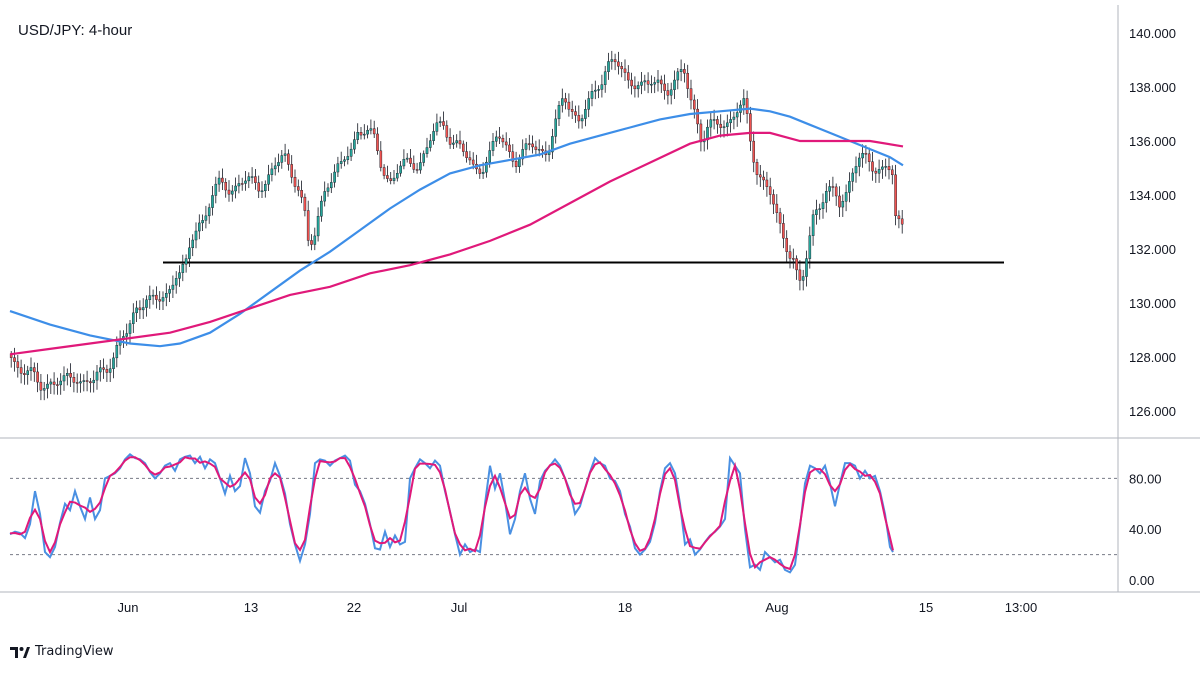  Describe the element at coordinates (75, 30) in the screenshot. I see `chart-title: USD/JPY: 4-hour` at that location.